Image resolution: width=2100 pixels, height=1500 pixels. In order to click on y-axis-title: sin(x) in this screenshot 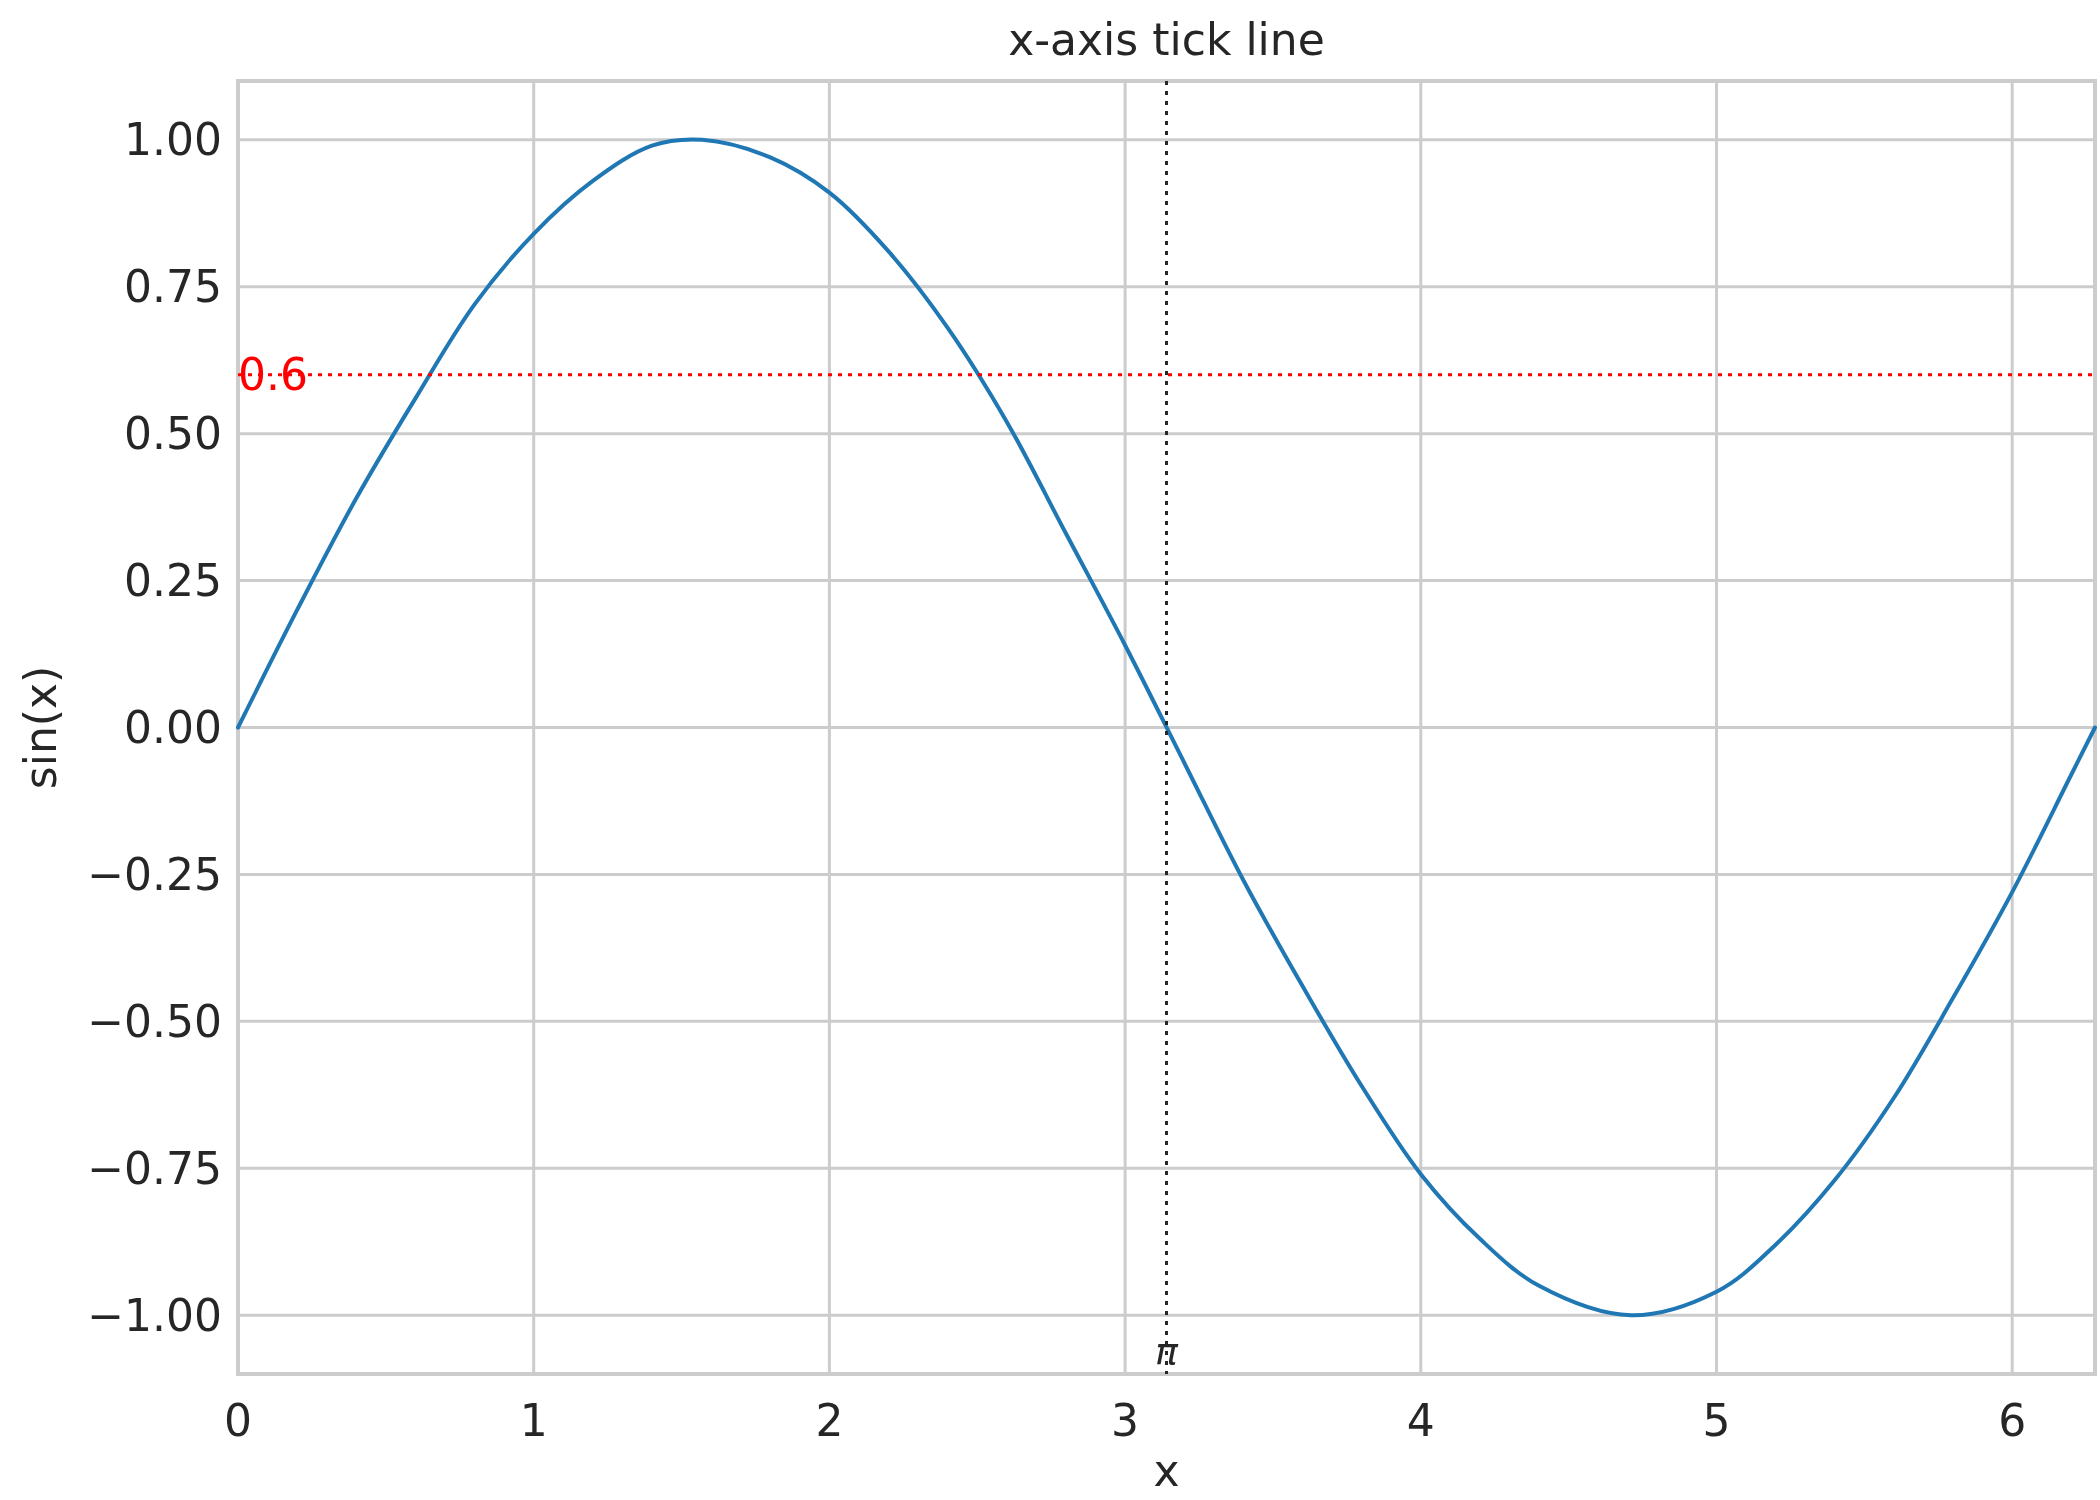, I will do `click(40, 727)`.